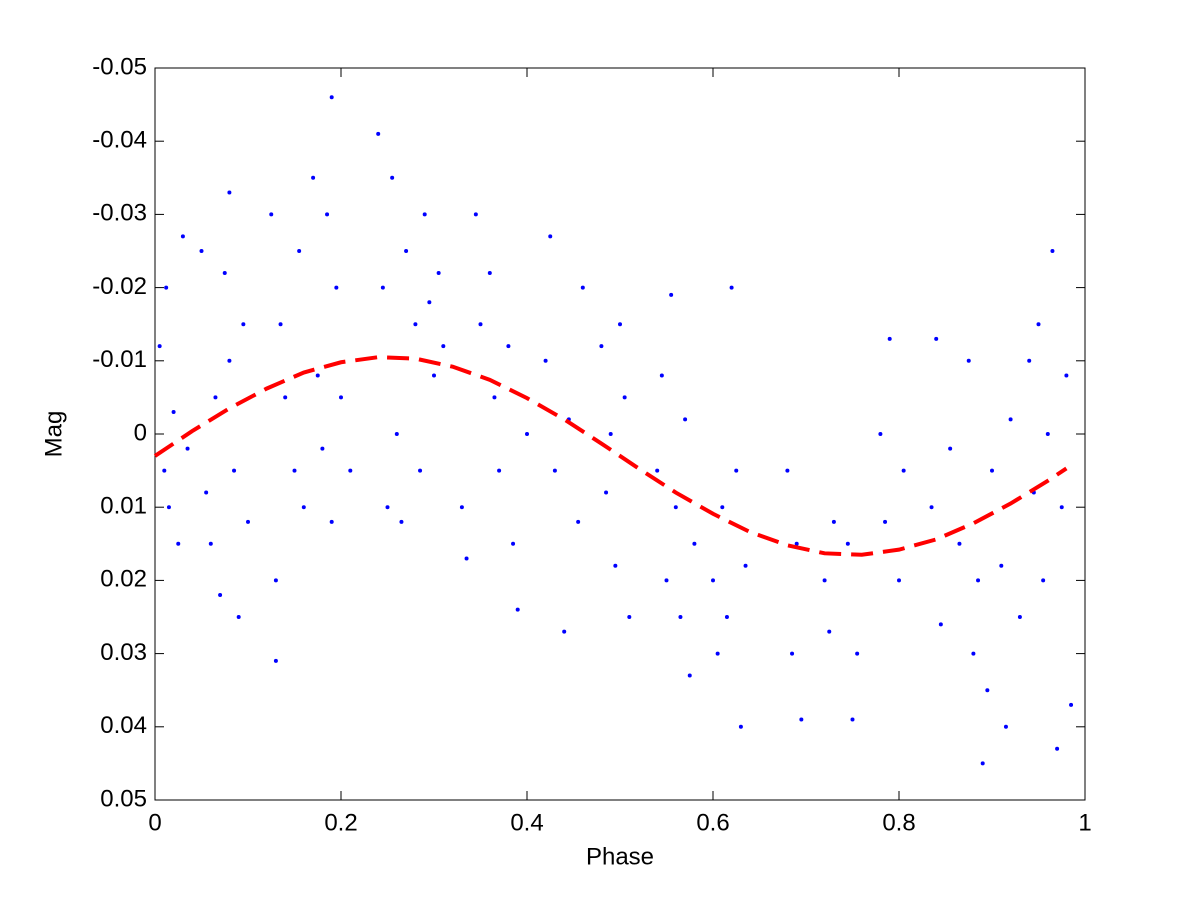 The height and width of the screenshot is (900, 1200). Describe the element at coordinates (119, 286) in the screenshot. I see `y-tick-label: -0.02` at that location.